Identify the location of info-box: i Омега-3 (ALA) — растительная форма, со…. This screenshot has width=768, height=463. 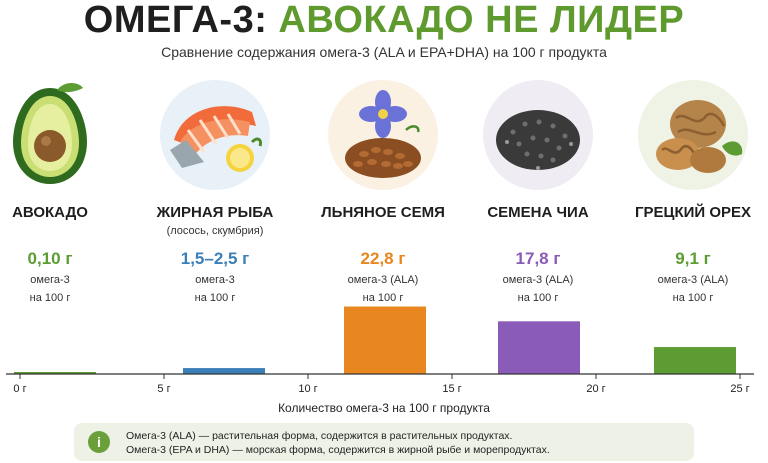
(384, 442).